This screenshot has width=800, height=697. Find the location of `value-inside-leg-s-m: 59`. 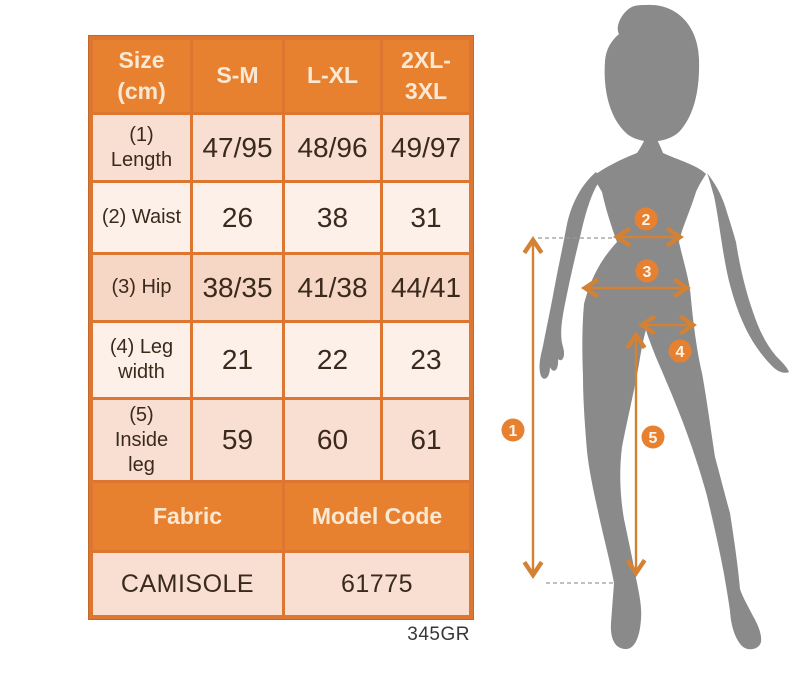

value-inside-leg-s-m: 59 is located at coordinates (237, 440).